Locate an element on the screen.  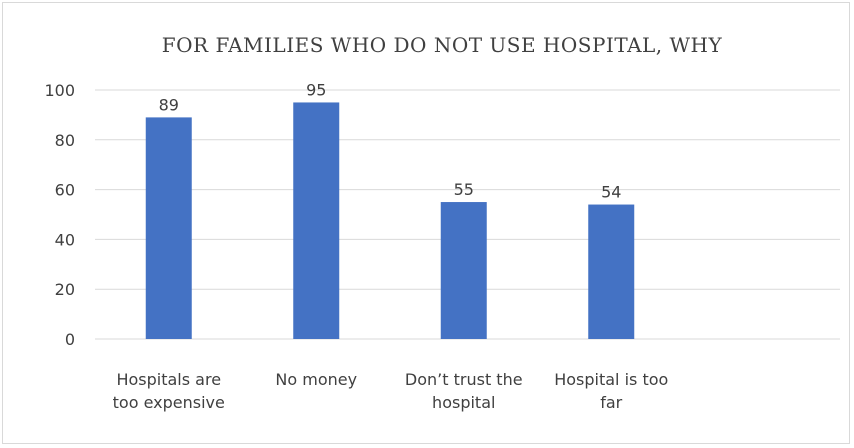
y-tick-label: 0 is located at coordinates (70, 339).